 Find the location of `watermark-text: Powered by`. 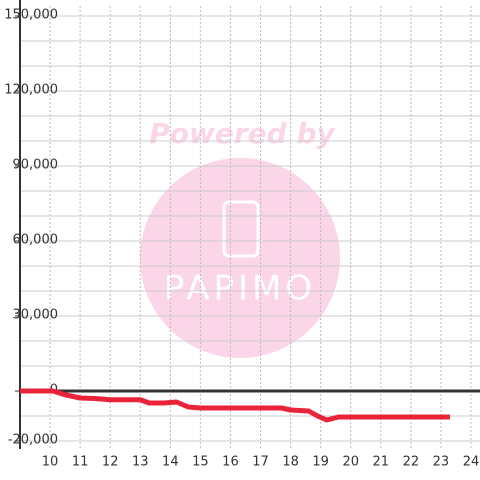

watermark-text: Powered by is located at coordinates (242, 133).